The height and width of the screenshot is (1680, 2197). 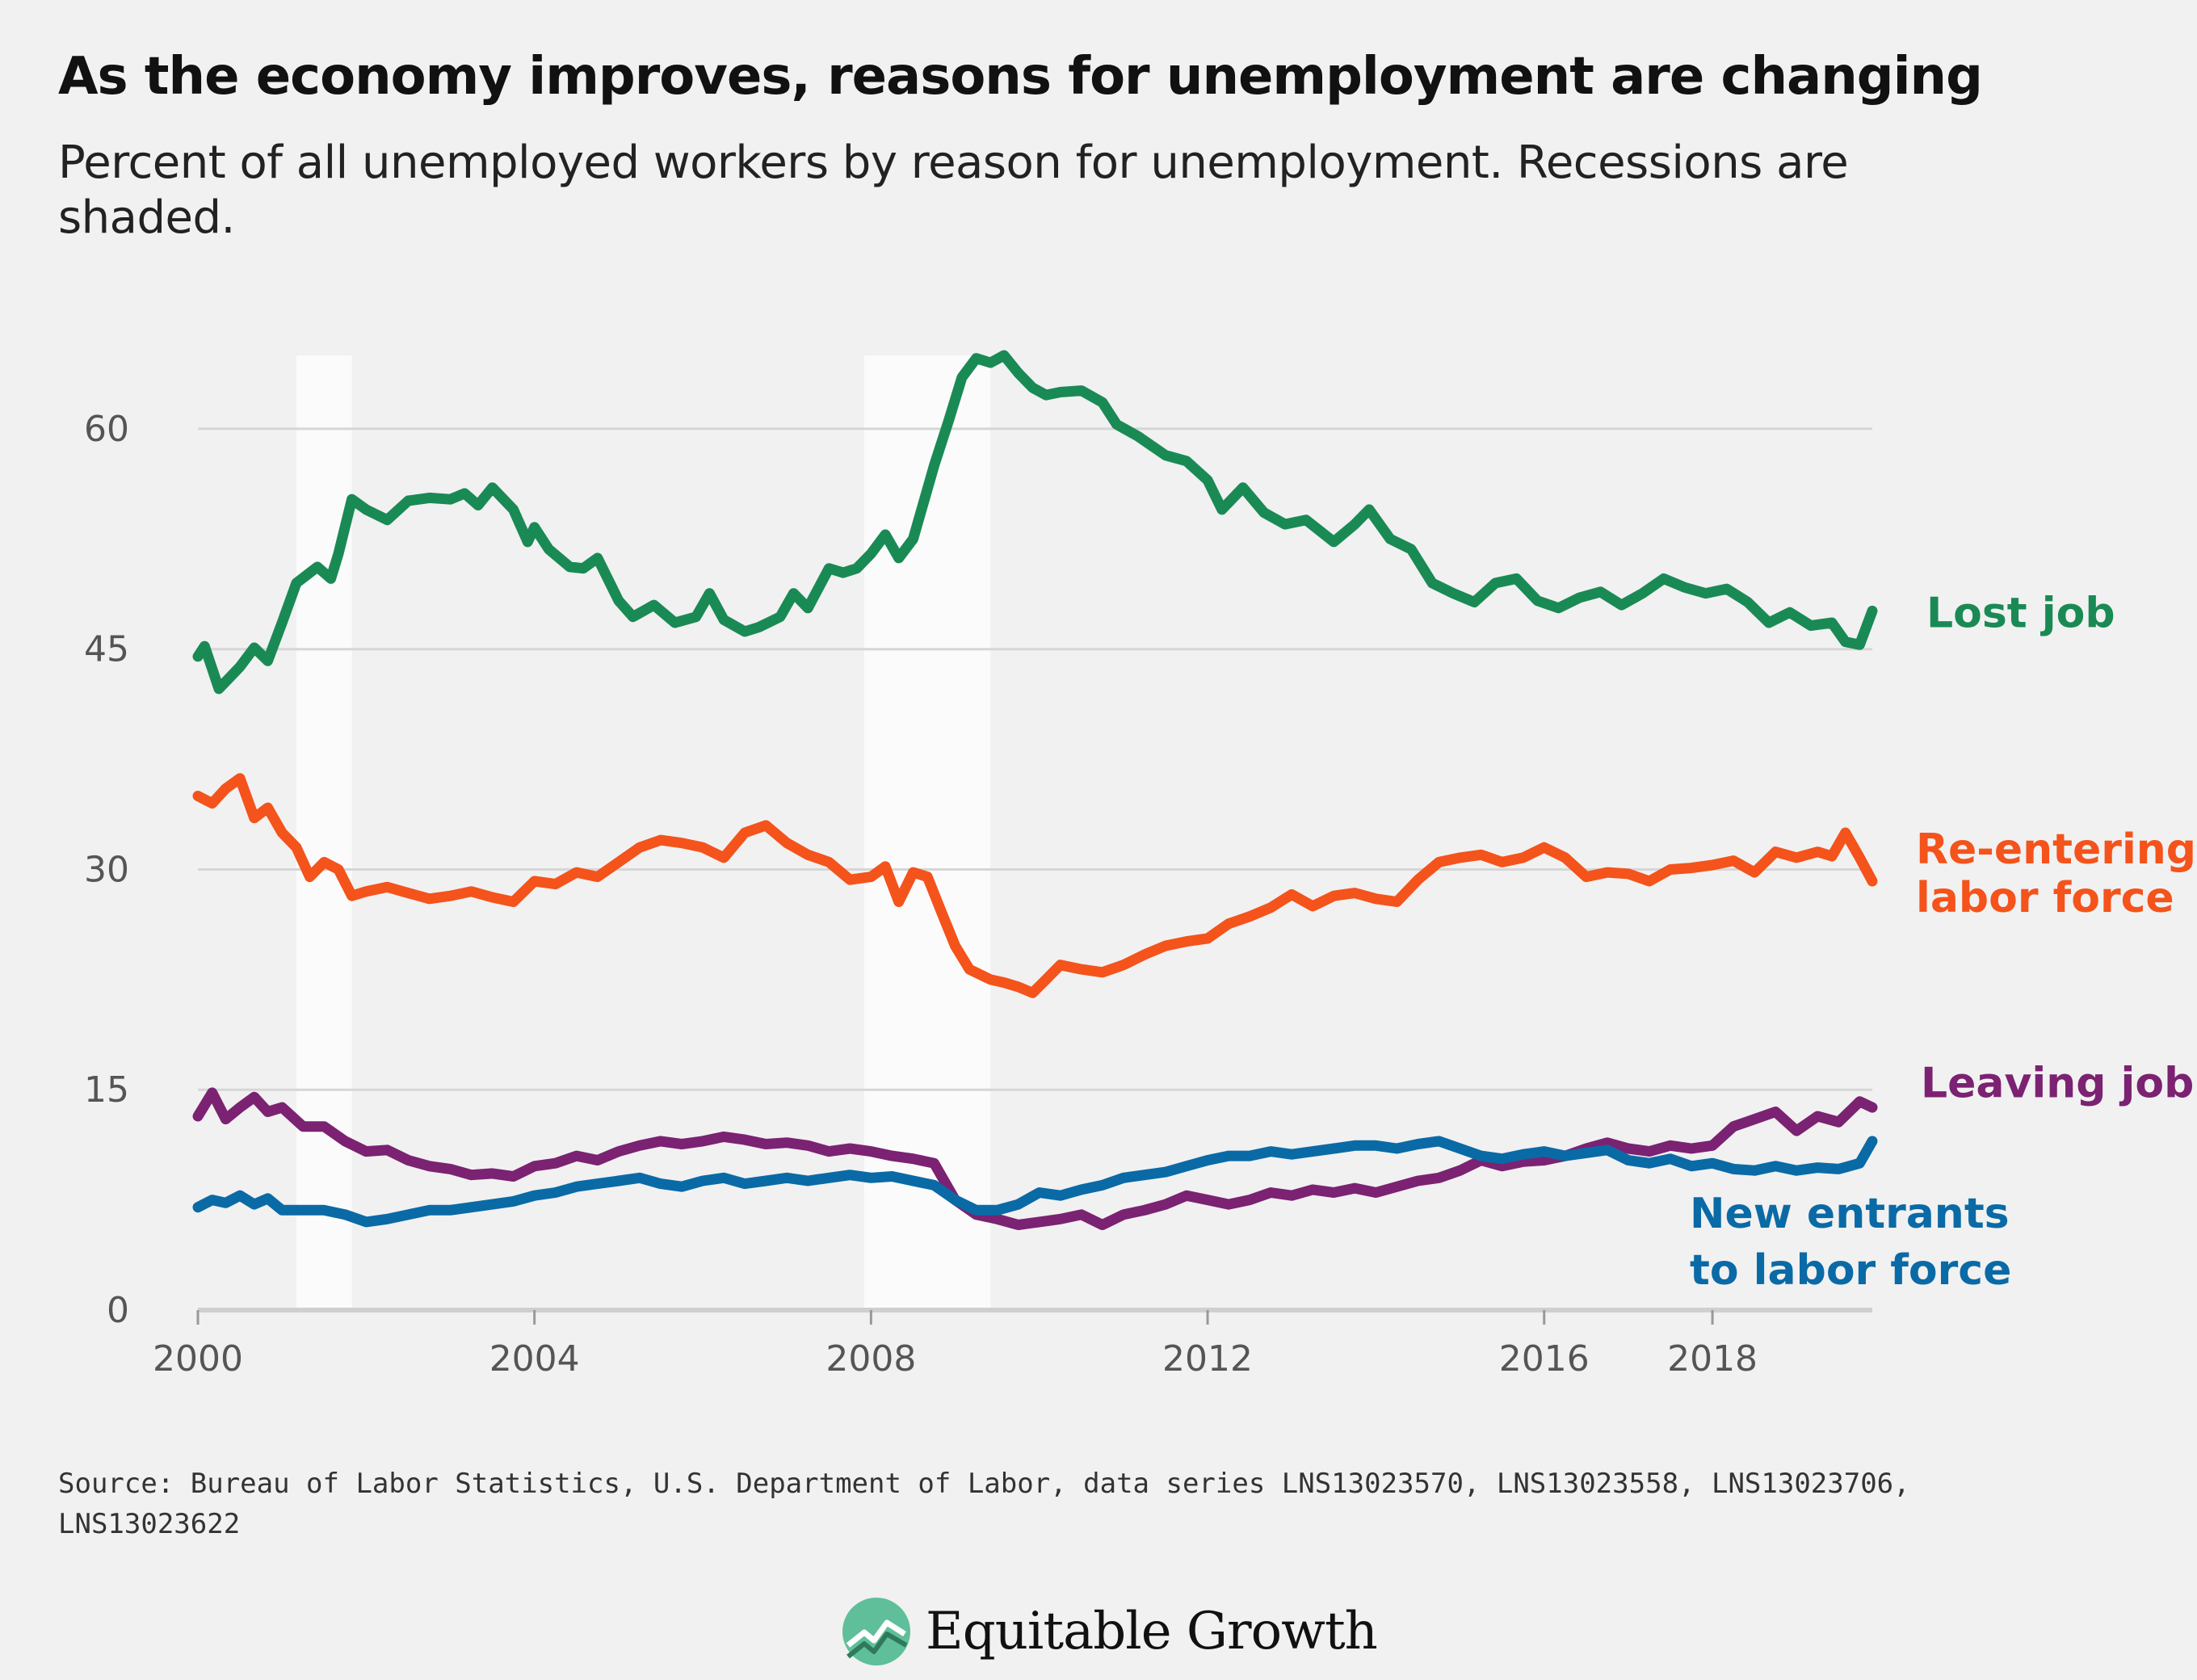 What do you see at coordinates (106, 1090) in the screenshot?
I see `y-tick-label: 15` at bounding box center [106, 1090].